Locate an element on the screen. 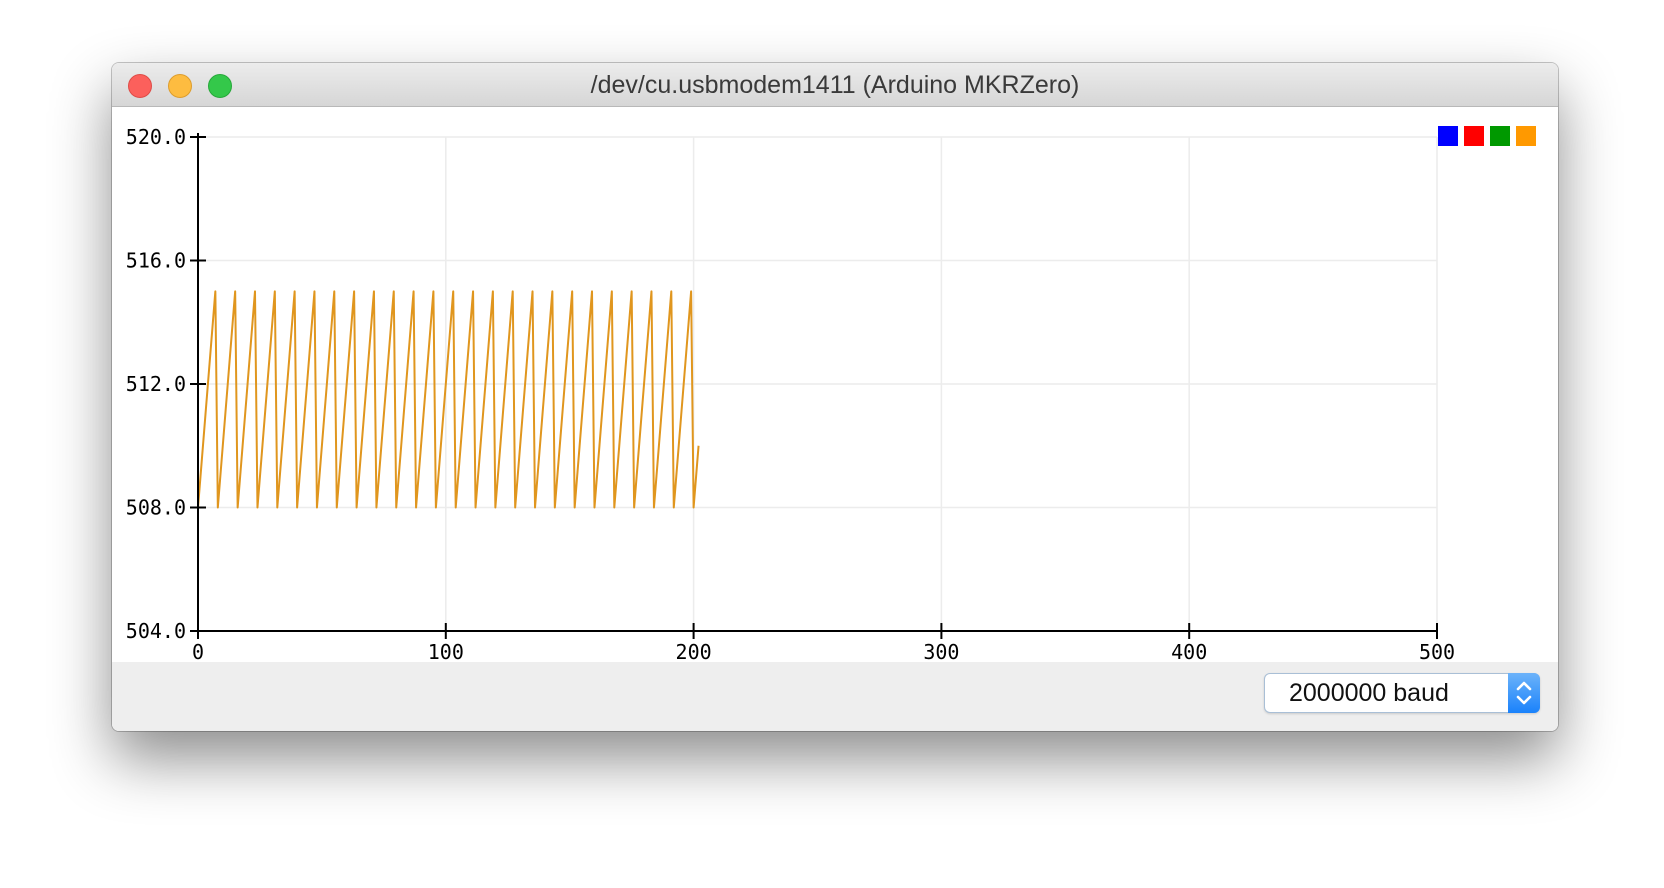 Image resolution: width=1664 pixels, height=888 pixels. window-title: /dev/cu.usbmodem1411 (Arduino MKRZero) is located at coordinates (835, 85).